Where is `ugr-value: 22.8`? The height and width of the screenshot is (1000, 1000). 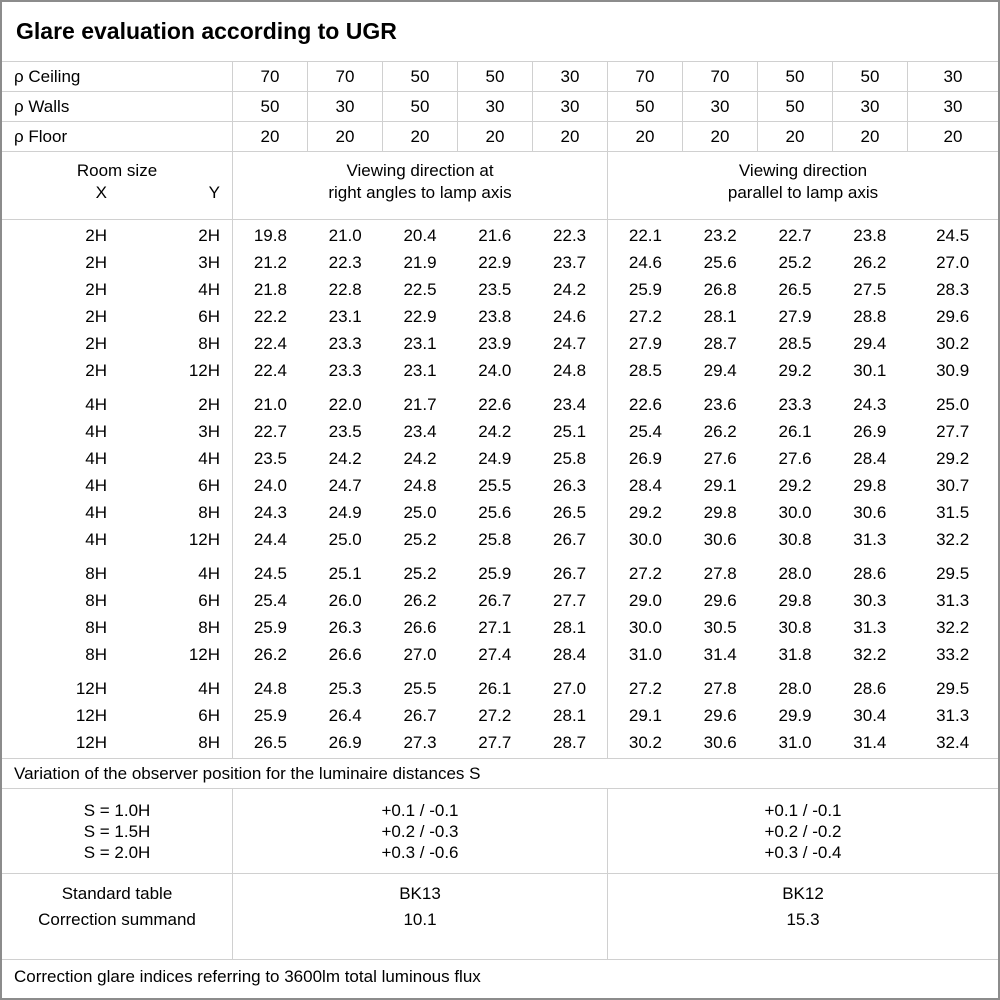
ugr-value: 22.8 is located at coordinates (345, 289).